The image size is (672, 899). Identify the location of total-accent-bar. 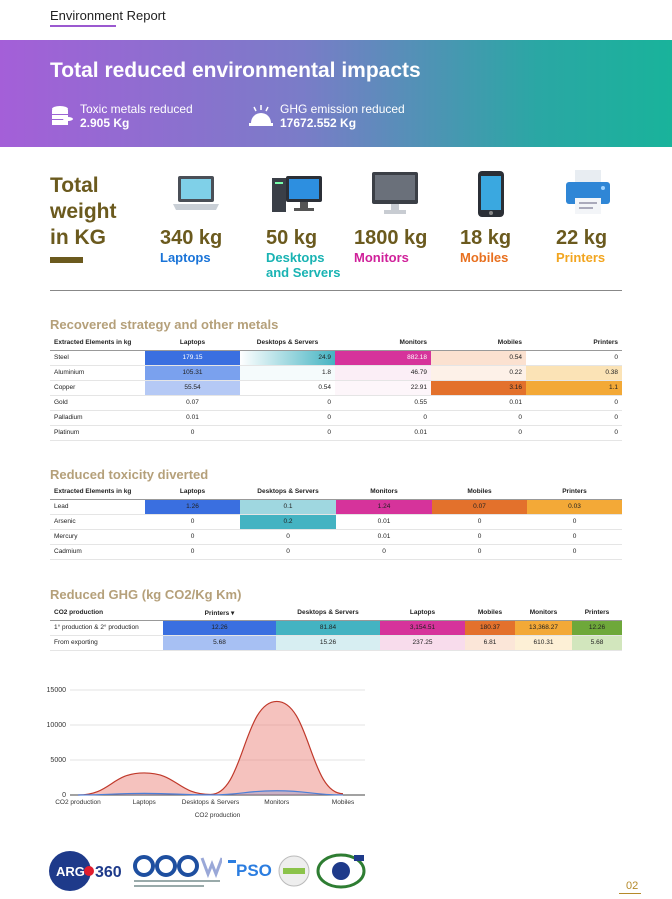
(66, 260).